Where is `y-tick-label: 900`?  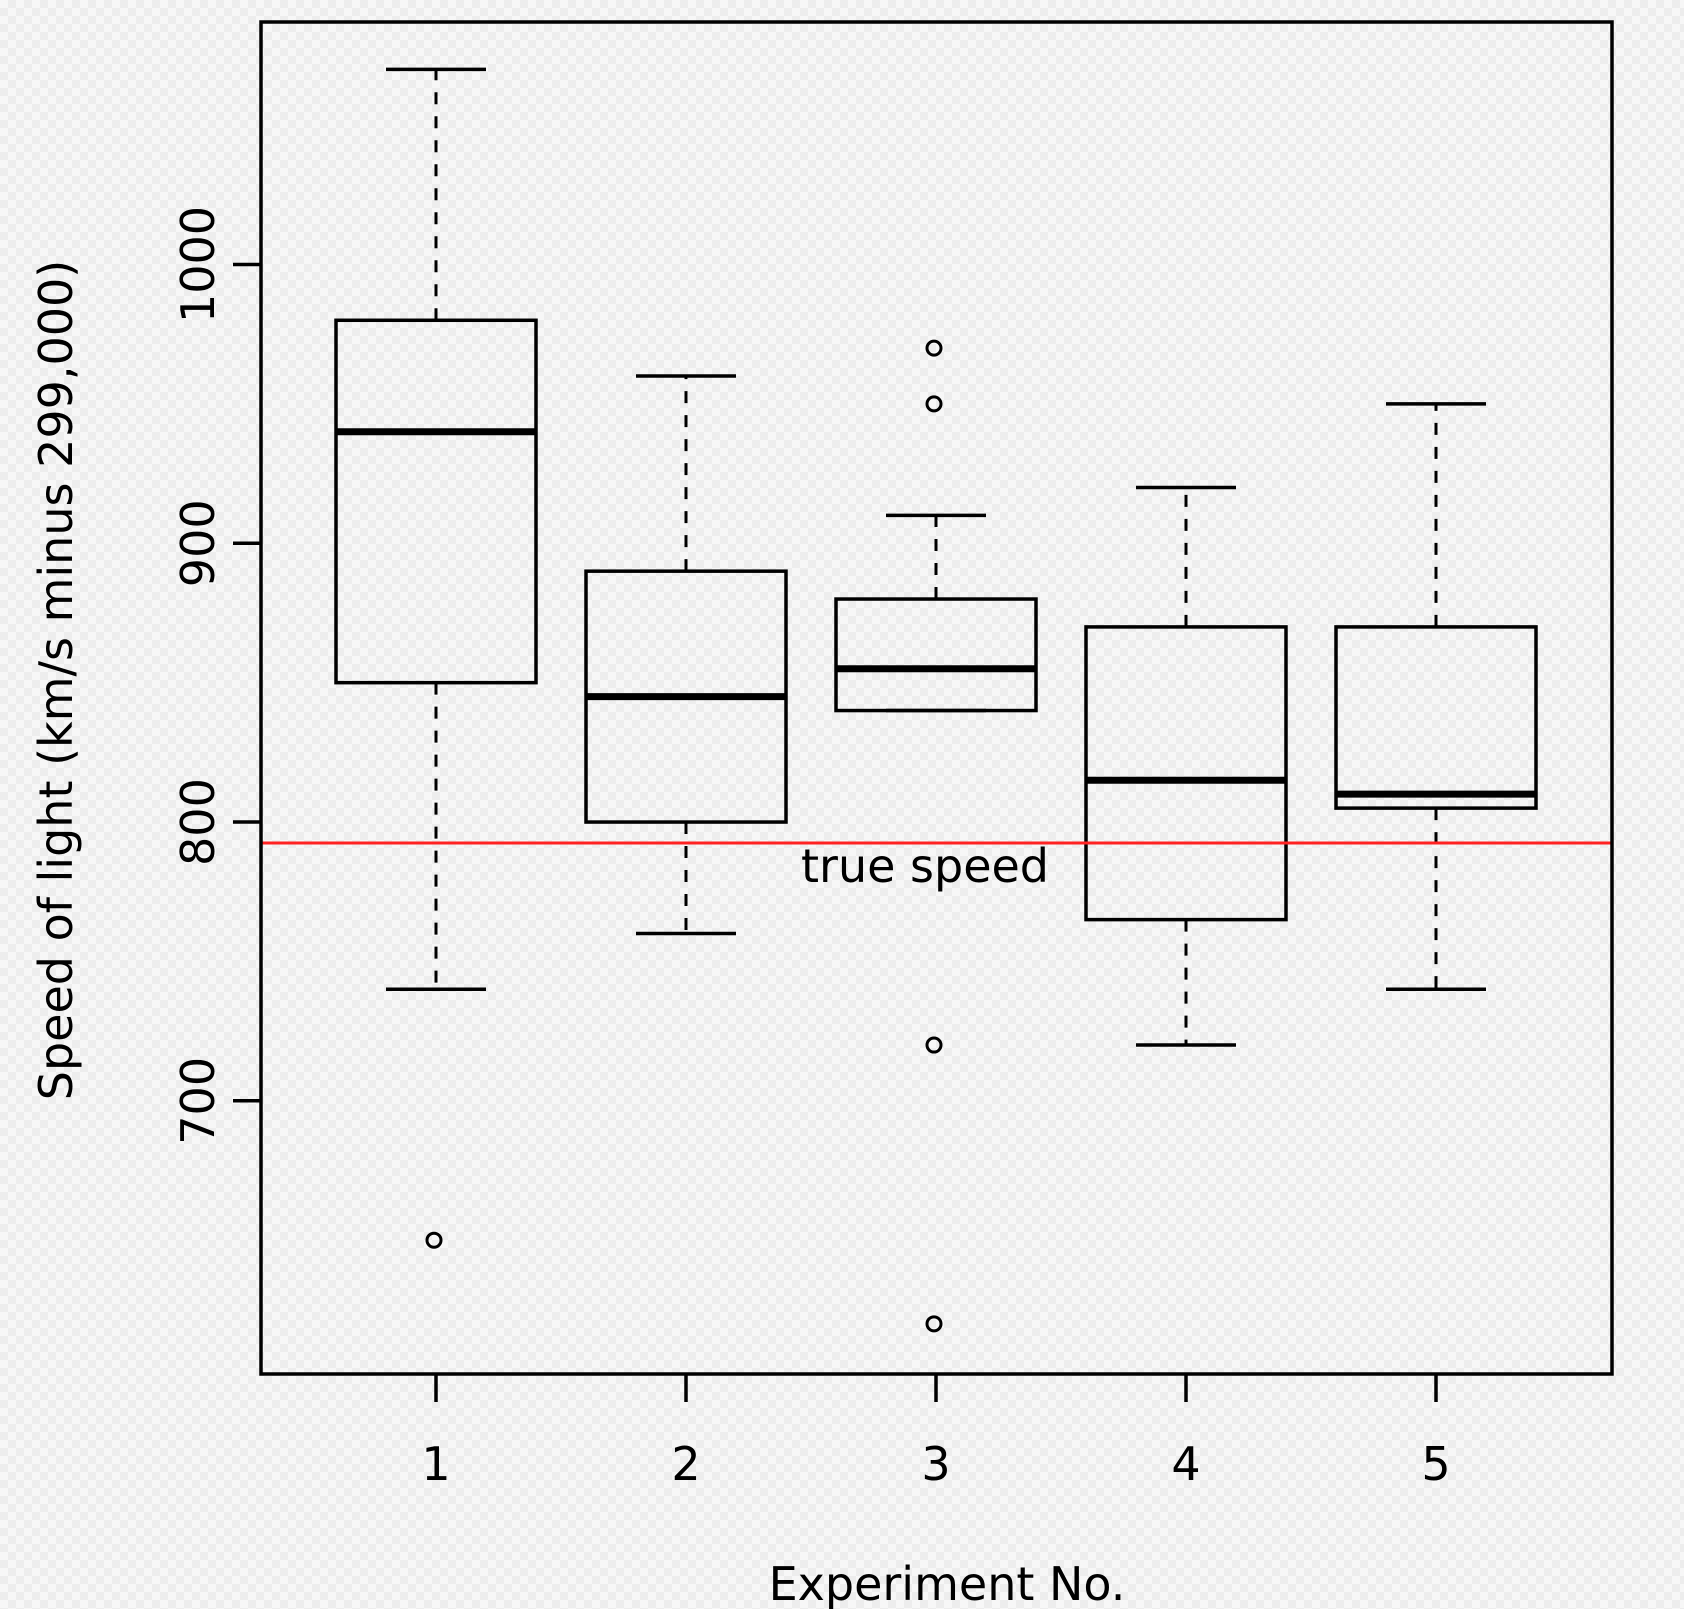
y-tick-label: 900 is located at coordinates (198, 543).